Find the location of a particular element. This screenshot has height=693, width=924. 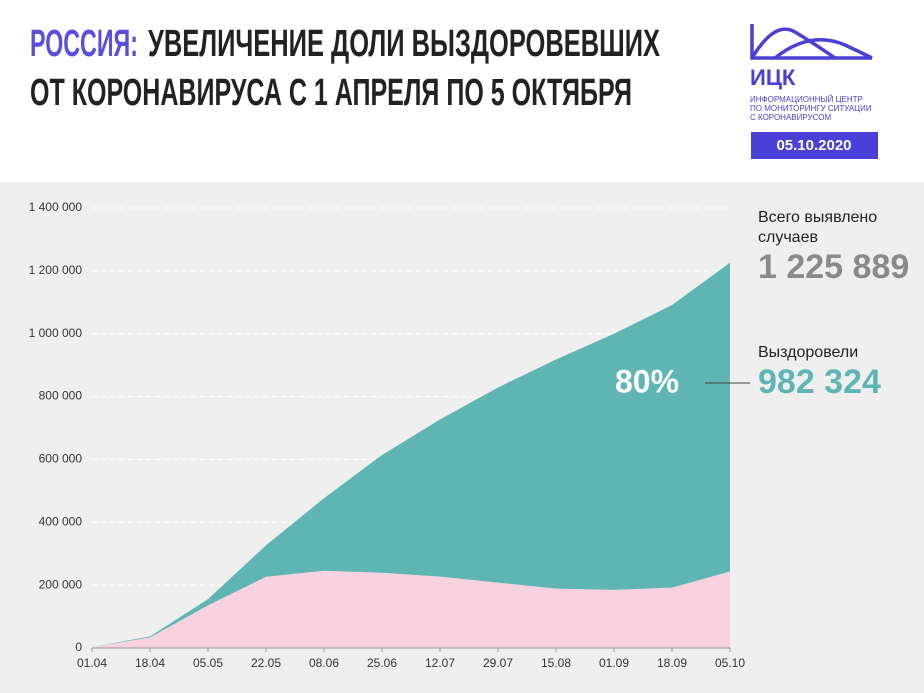

logo-text: ИЦК is located at coordinates (773, 77).